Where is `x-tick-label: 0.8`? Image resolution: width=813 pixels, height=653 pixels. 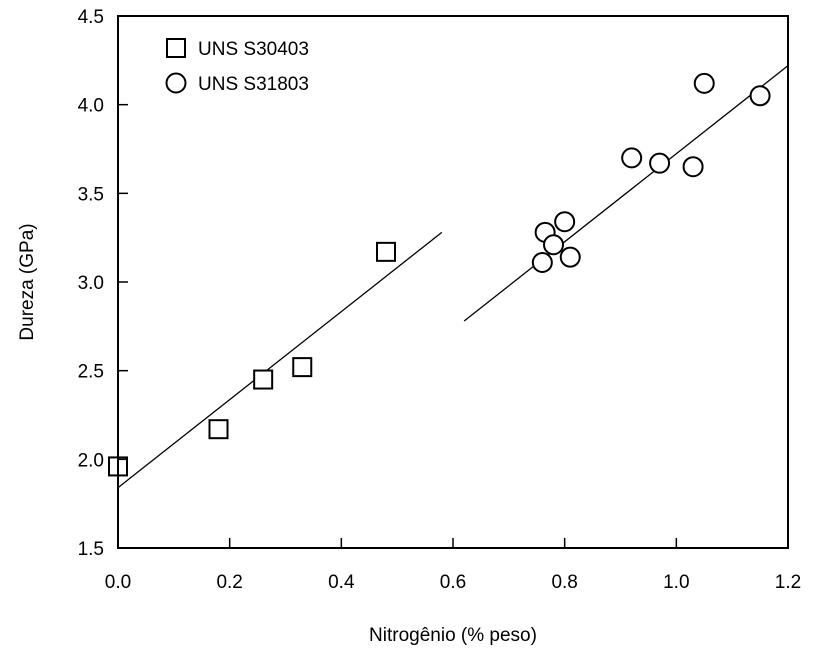
x-tick-label: 0.8 is located at coordinates (564, 582).